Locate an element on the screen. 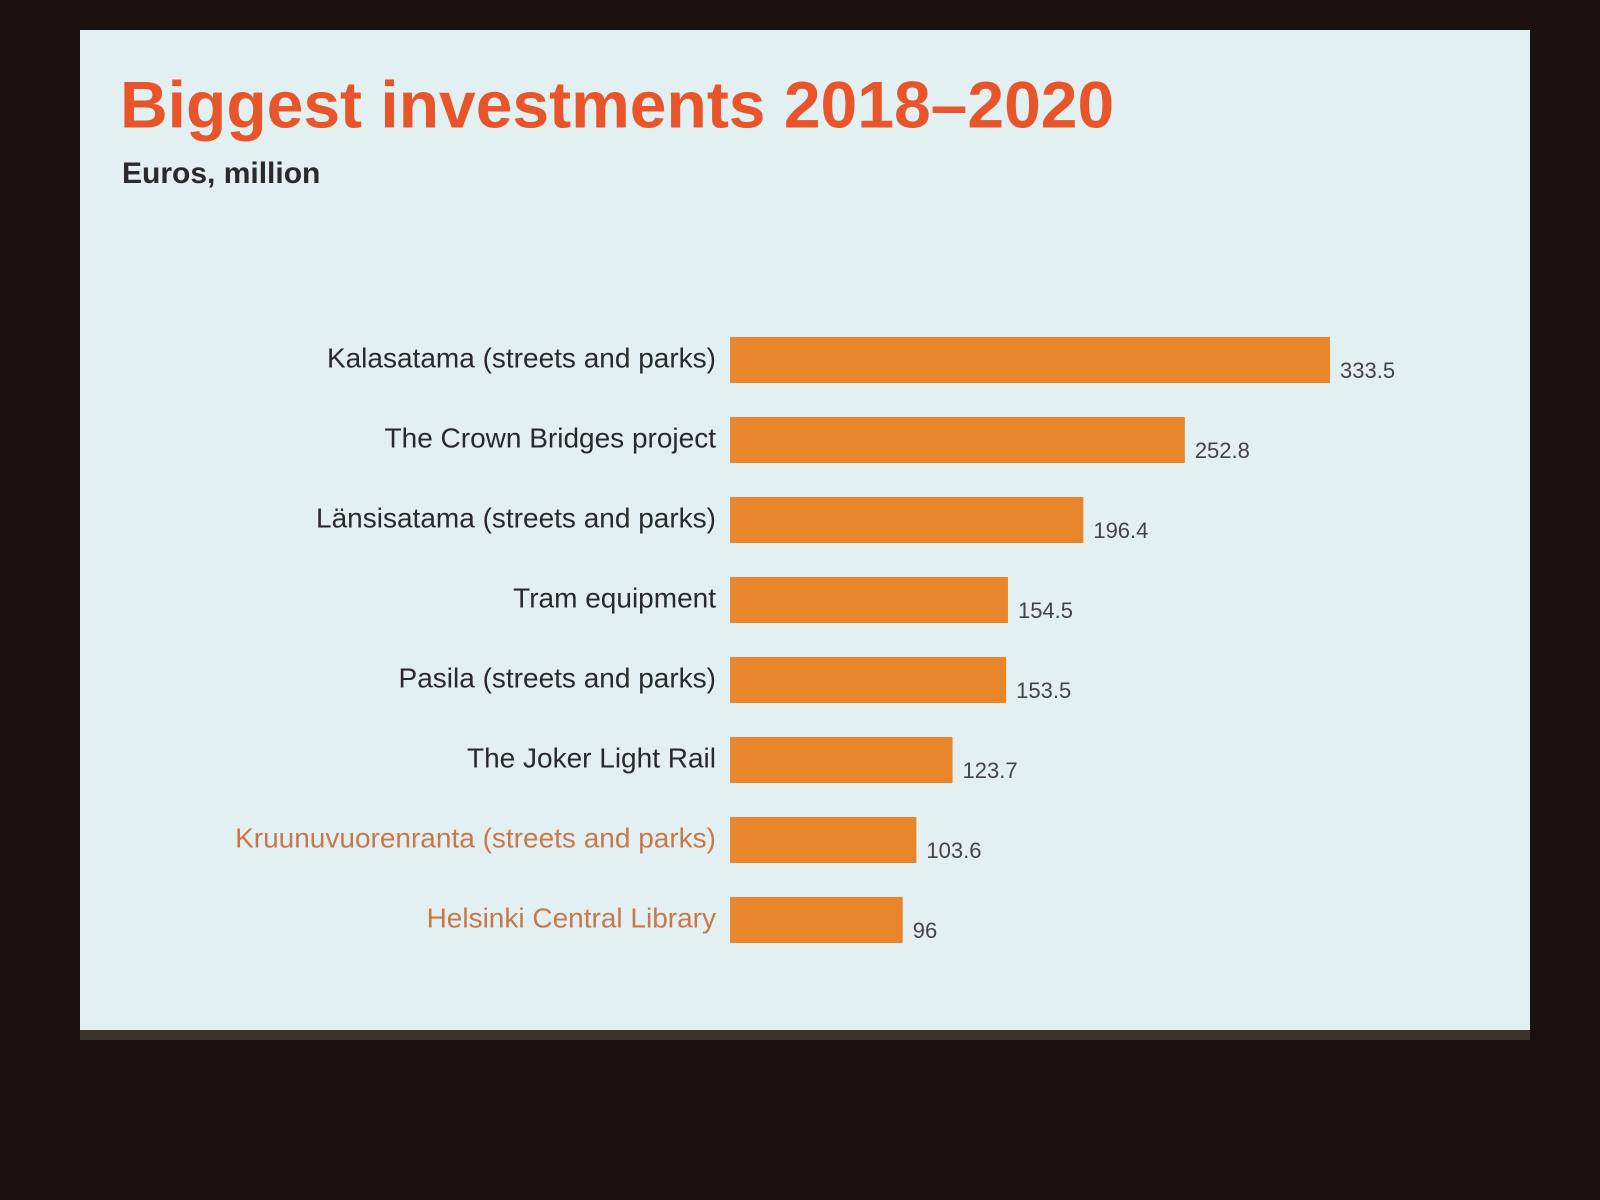  value-label: 103.6 is located at coordinates (953, 850).